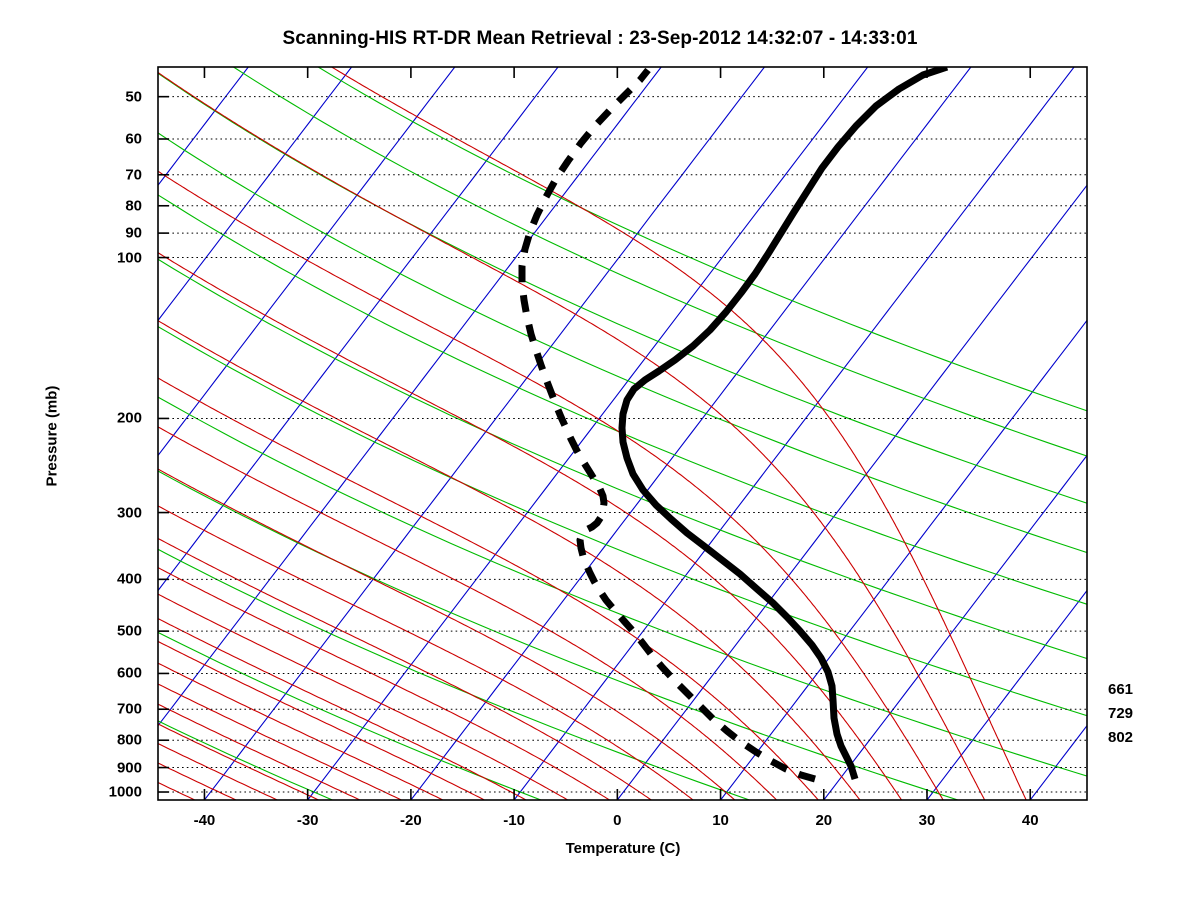 This screenshot has width=1200, height=900. Describe the element at coordinates (133, 139) in the screenshot. I see `y-tick-label: 60` at that location.